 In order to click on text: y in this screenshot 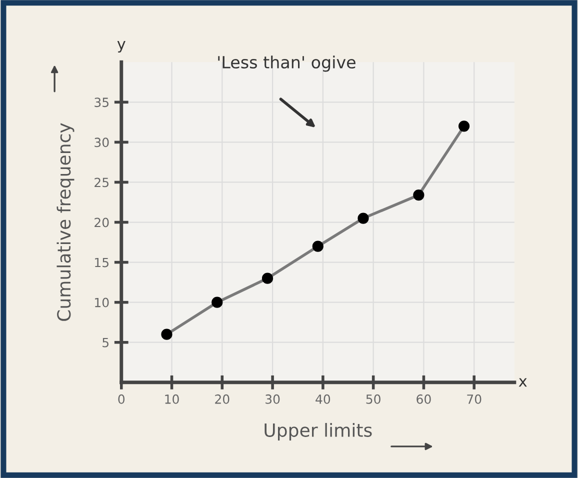, I will do `click(121, 47)`.